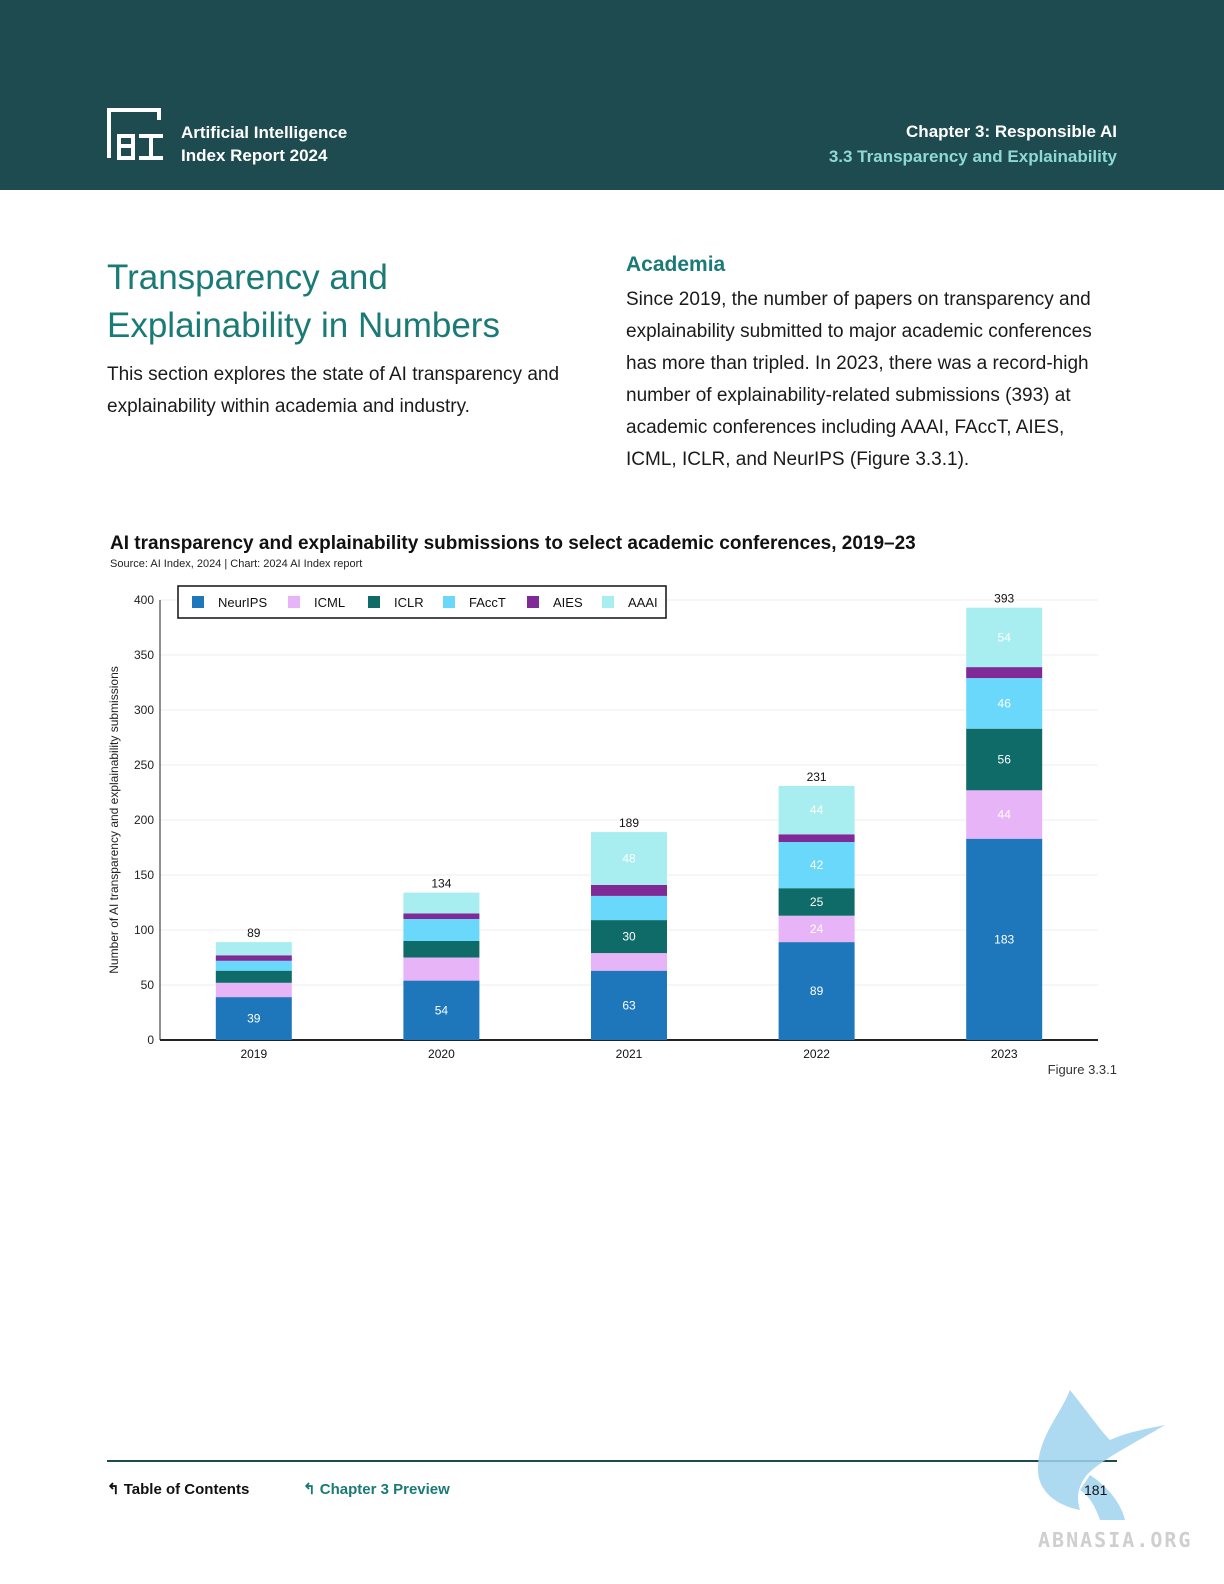 This screenshot has height=1584, width=1224. I want to click on bar-data-label: 39, so click(254, 1019).